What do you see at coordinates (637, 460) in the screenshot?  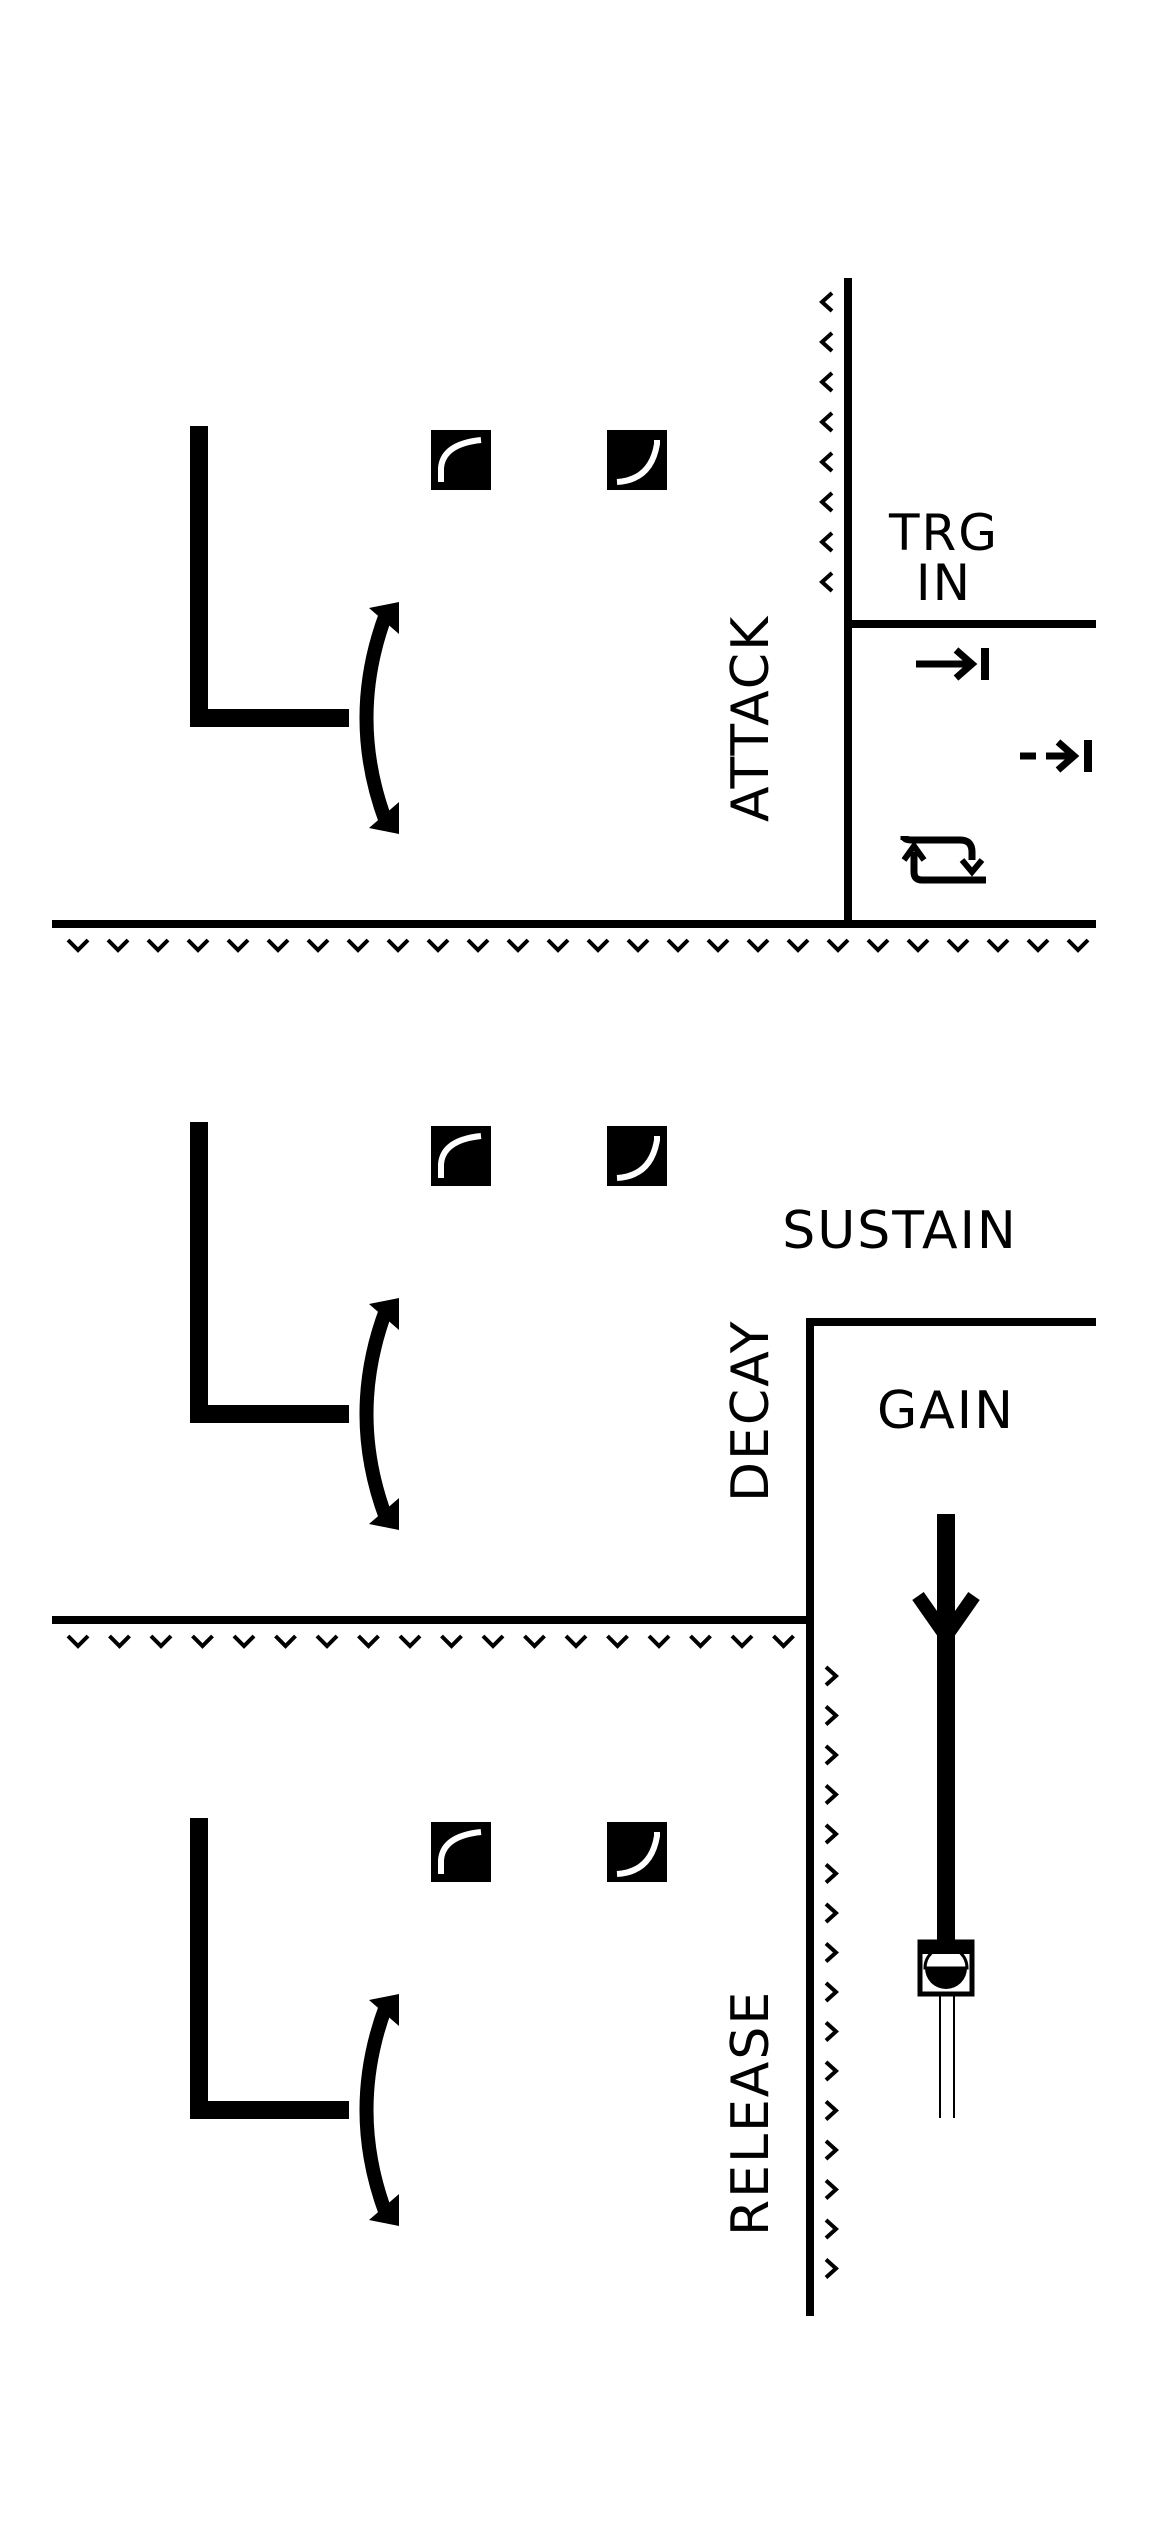 I see `attack-curve-logarithmic-icon` at bounding box center [637, 460].